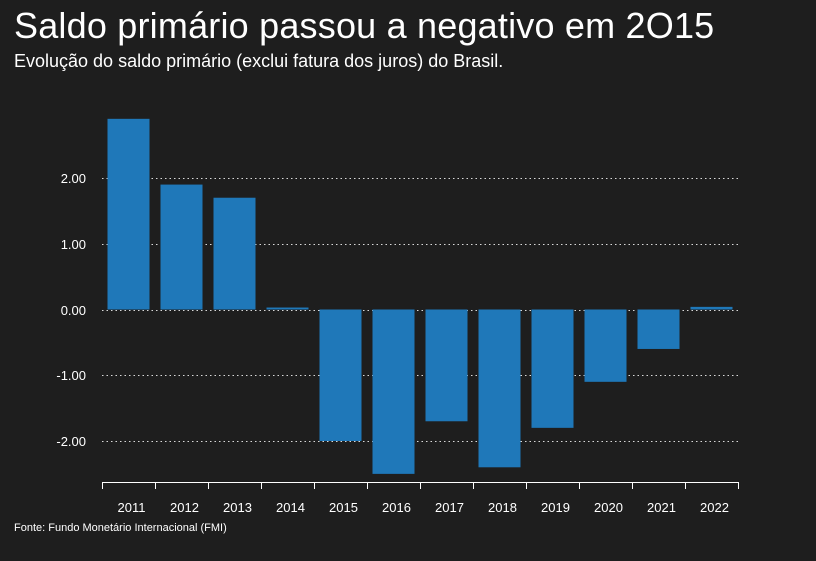 This screenshot has width=816, height=561. What do you see at coordinates (711, 308) in the screenshot?
I see `bar-2022` at bounding box center [711, 308].